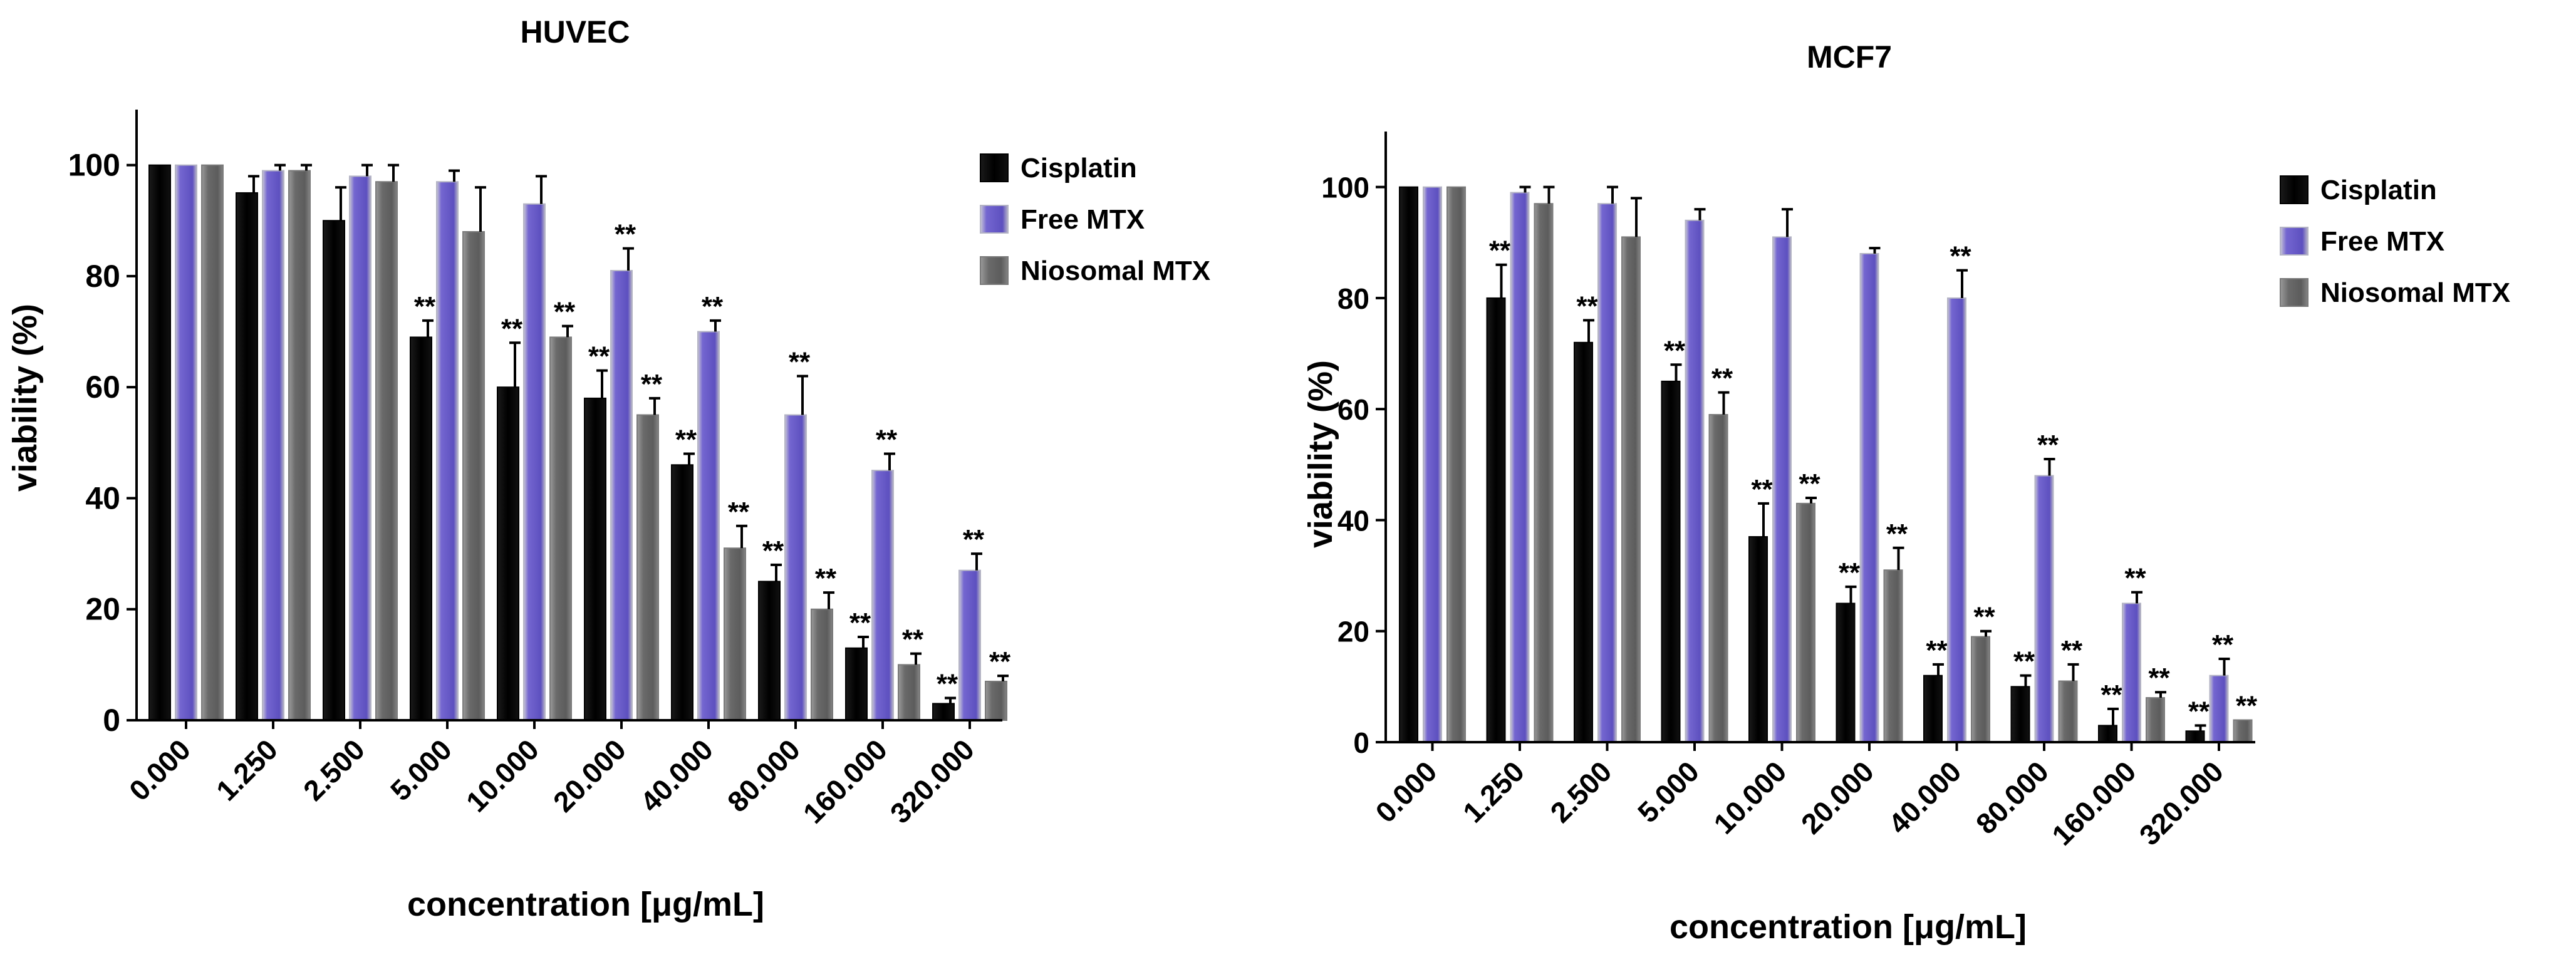 Image resolution: width=2576 pixels, height=962 pixels. I want to click on x-axis-label: concentration [μg/mL], so click(585, 905).